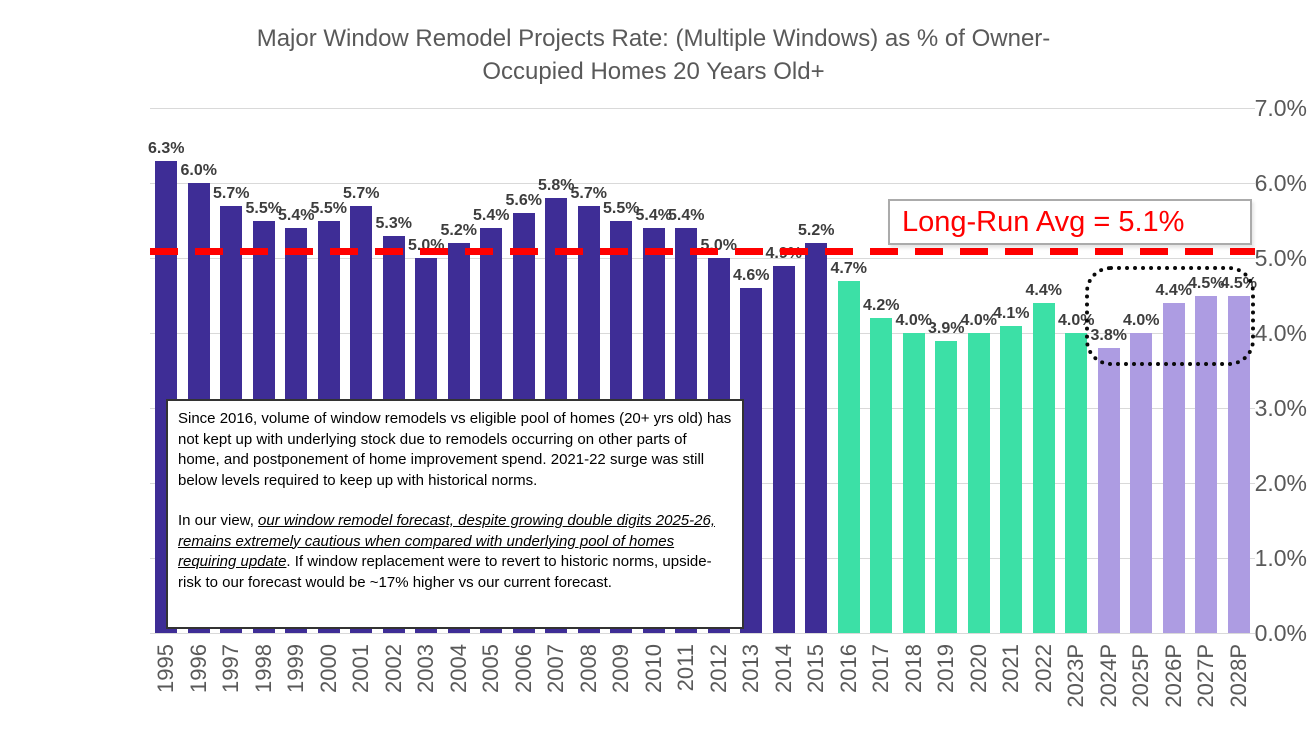  I want to click on bar-2014, so click(783, 449).